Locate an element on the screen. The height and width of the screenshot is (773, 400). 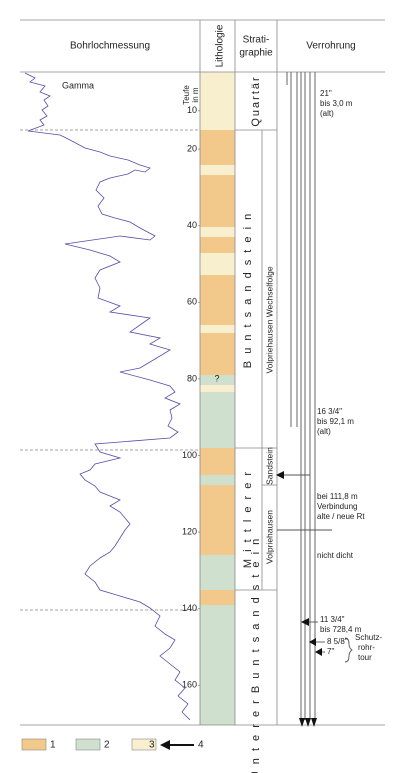
header-stratigraphy: Strati- is located at coordinates (256, 40).